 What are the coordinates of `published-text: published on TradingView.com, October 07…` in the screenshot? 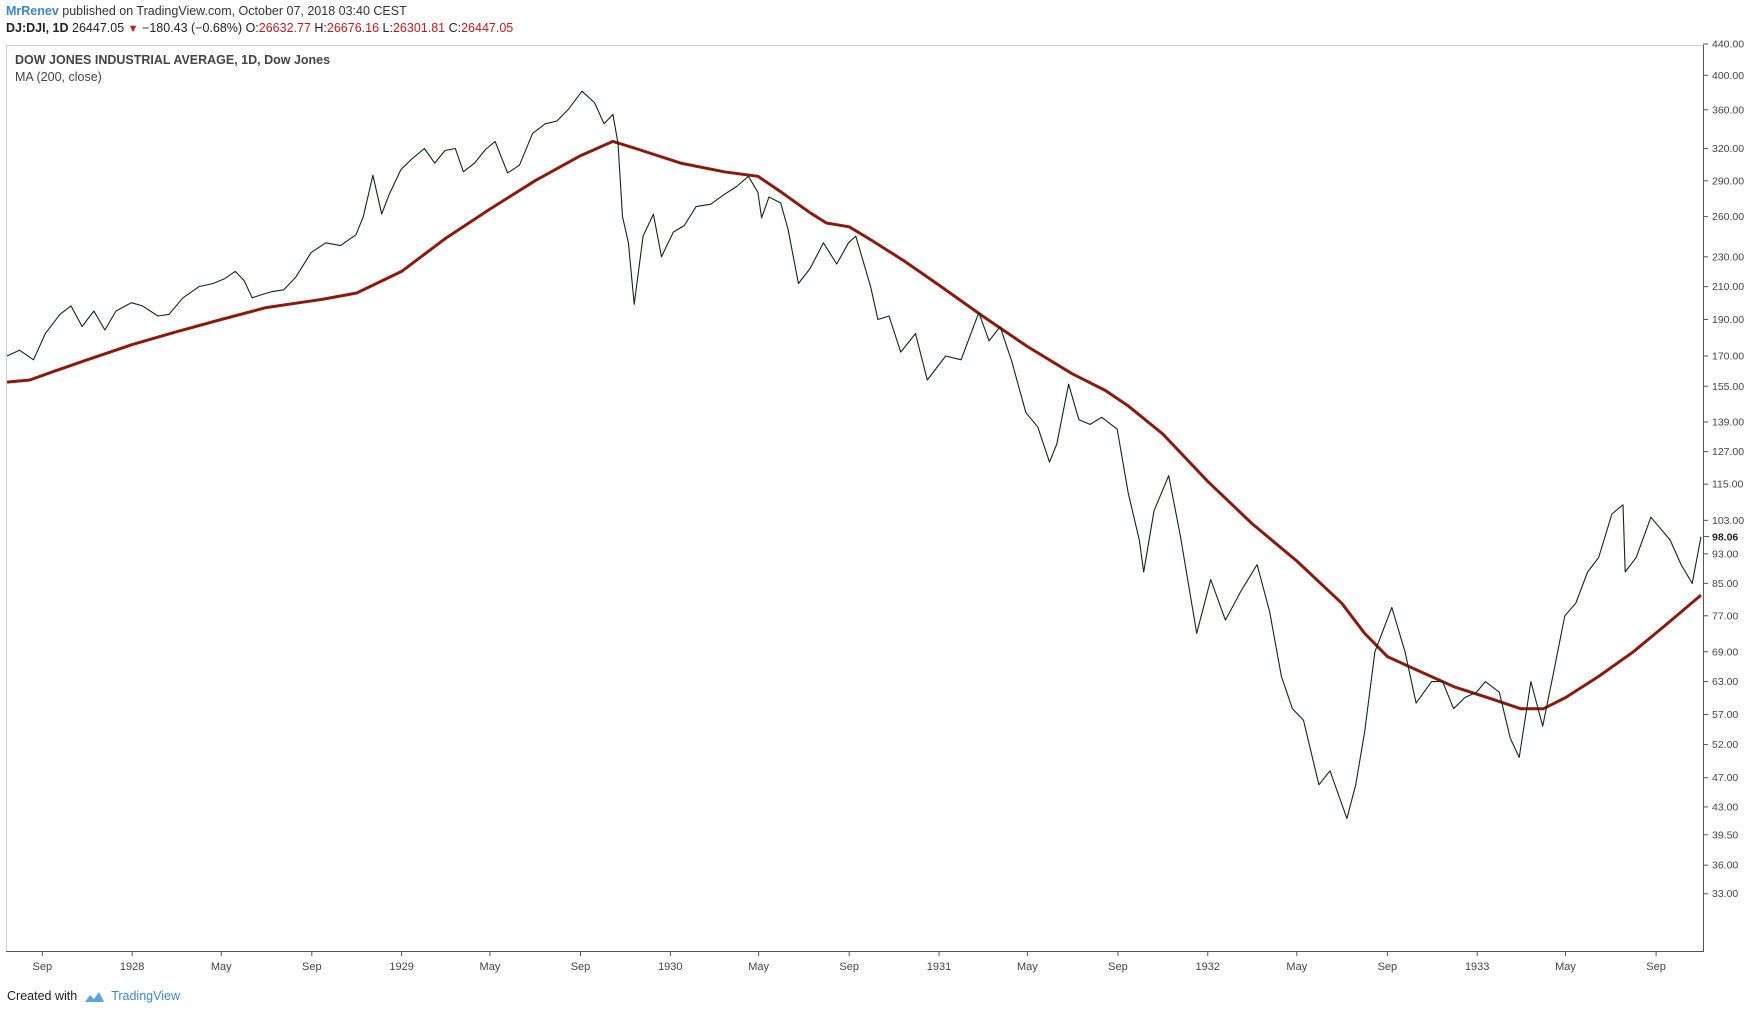 It's located at (234, 11).